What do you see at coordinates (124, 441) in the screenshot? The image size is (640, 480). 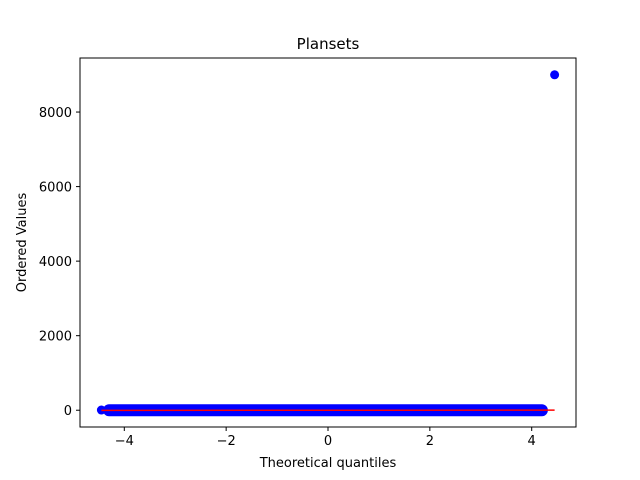 I see `x-tick-label: −4` at bounding box center [124, 441].